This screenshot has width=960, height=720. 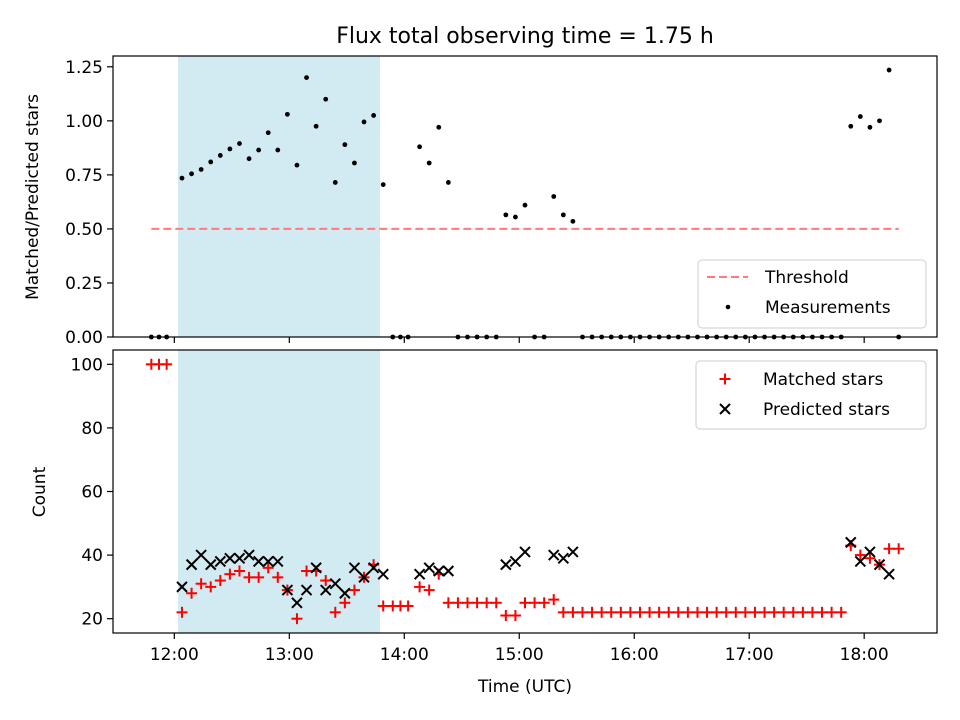 I want to click on top-y-axis-label: Matched/Predicted stars, so click(x=33, y=197).